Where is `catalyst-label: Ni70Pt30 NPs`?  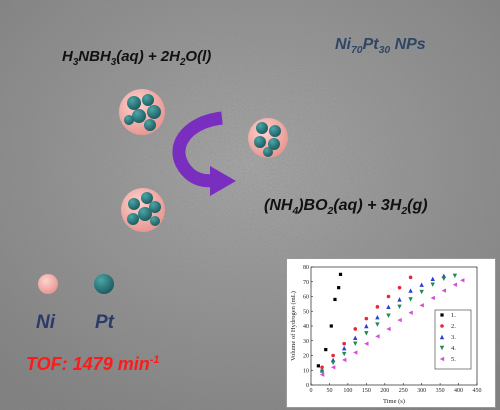 catalyst-label: Ni70Pt30 NPs is located at coordinates (380, 46).